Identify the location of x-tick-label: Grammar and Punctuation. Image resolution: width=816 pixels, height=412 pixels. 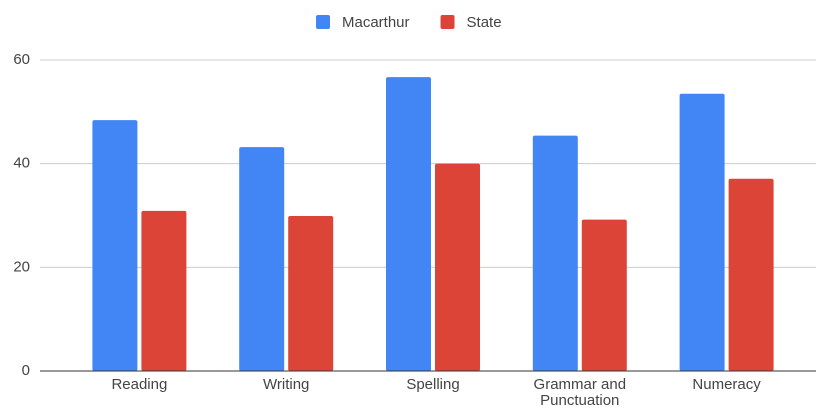
(580, 392).